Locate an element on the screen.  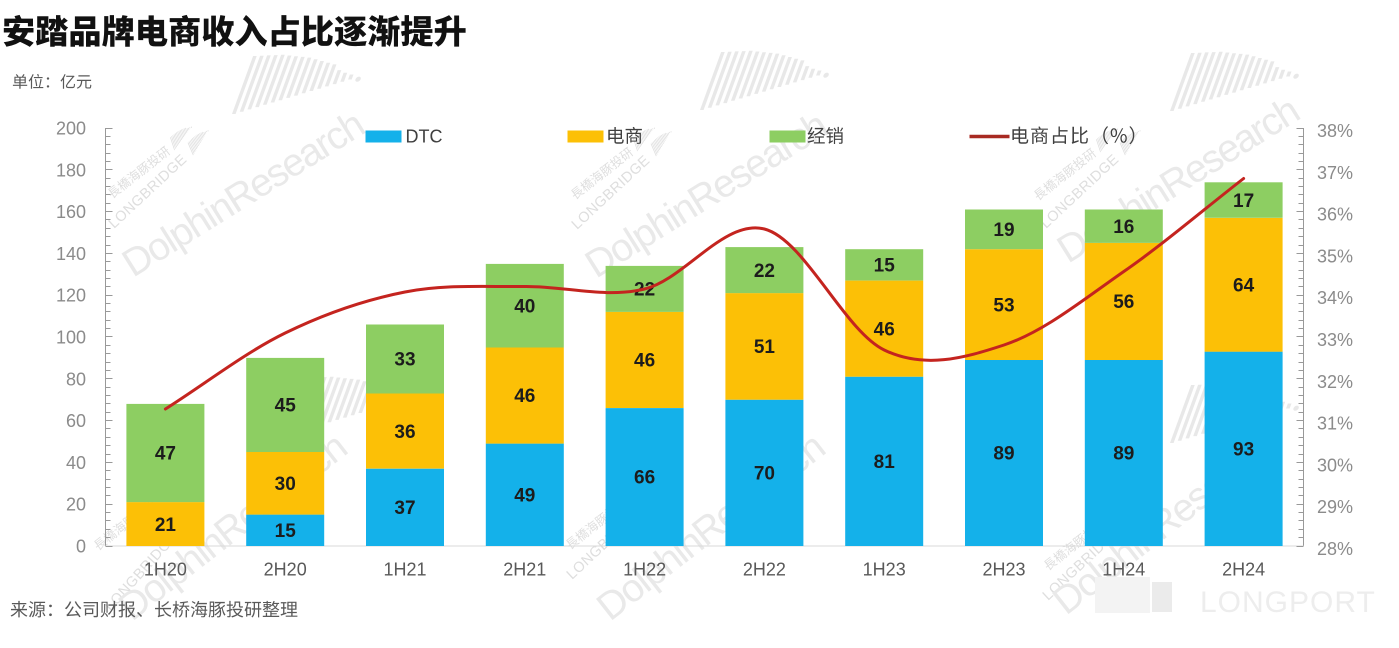
svg-text: 20 is located at coordinates (76, 505).